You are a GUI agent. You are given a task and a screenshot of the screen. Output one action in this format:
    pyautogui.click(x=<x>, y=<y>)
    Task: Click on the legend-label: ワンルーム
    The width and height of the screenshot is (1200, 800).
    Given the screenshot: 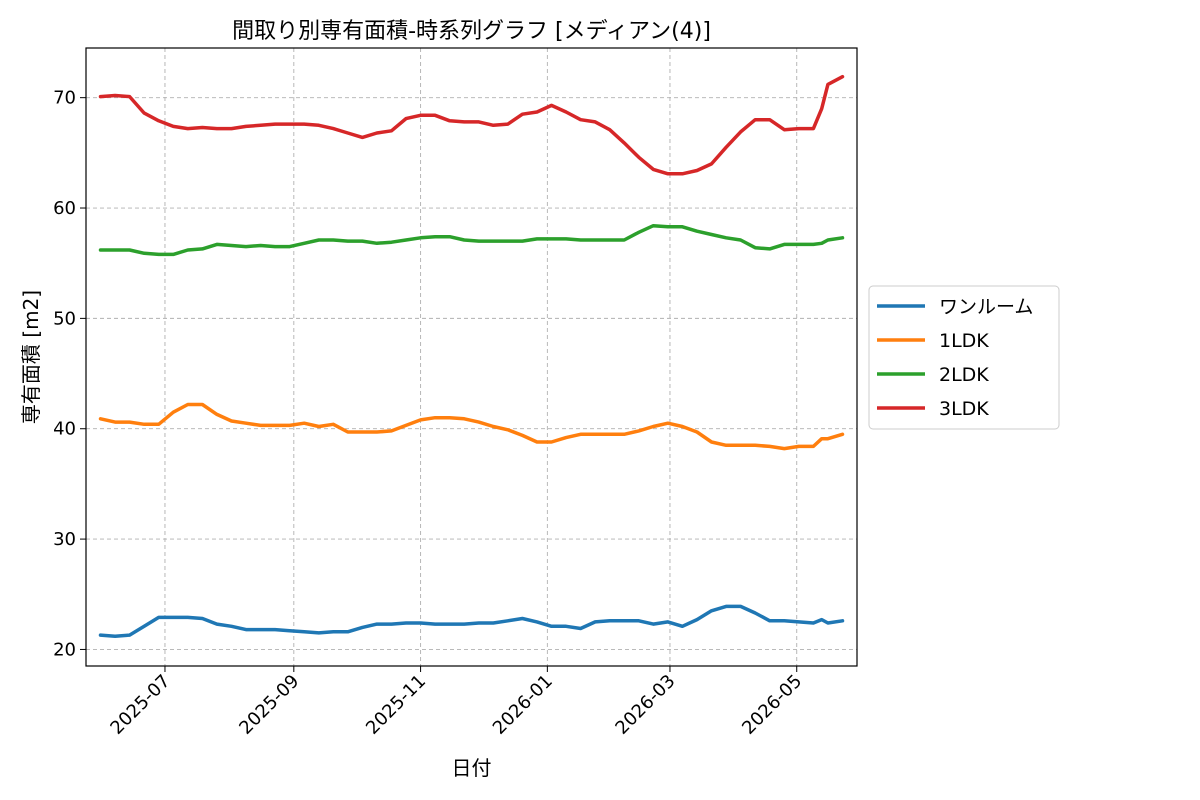 What is the action you would take?
    pyautogui.click(x=986, y=307)
    